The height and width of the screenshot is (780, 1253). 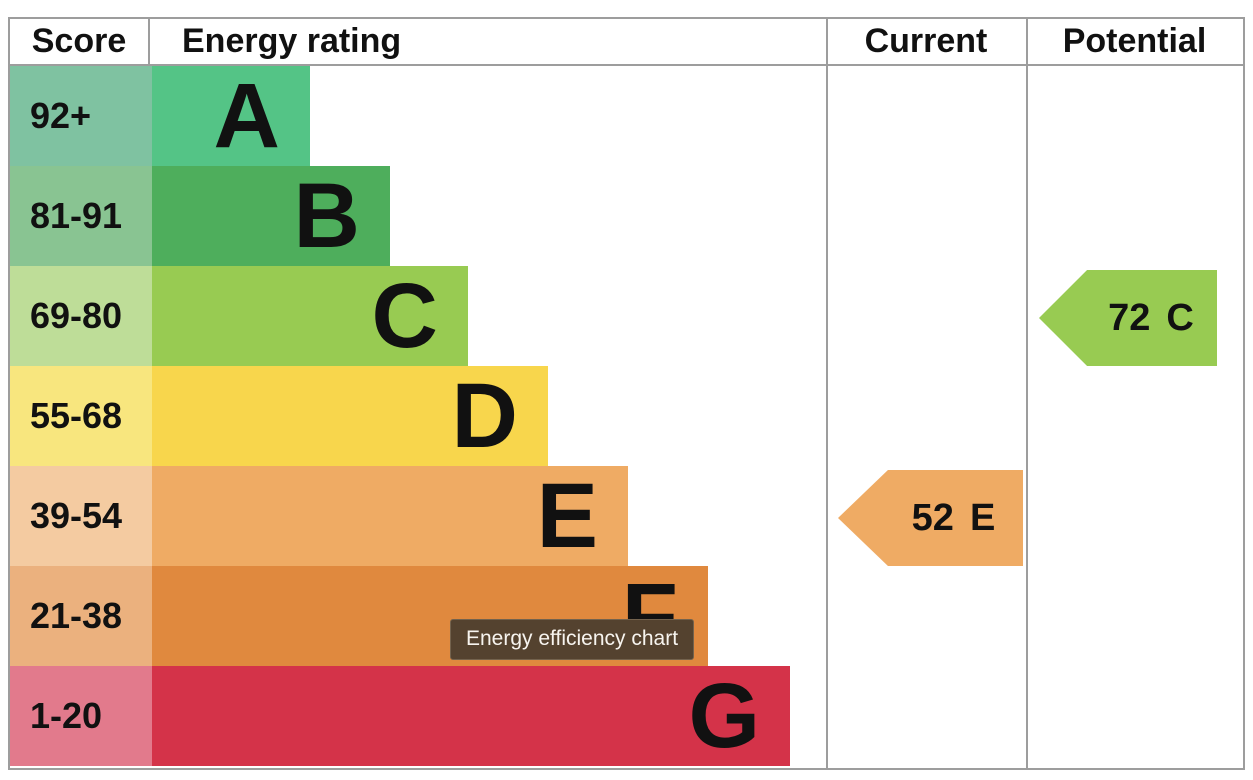 I want to click on rating-bar-g: G, so click(x=471, y=716).